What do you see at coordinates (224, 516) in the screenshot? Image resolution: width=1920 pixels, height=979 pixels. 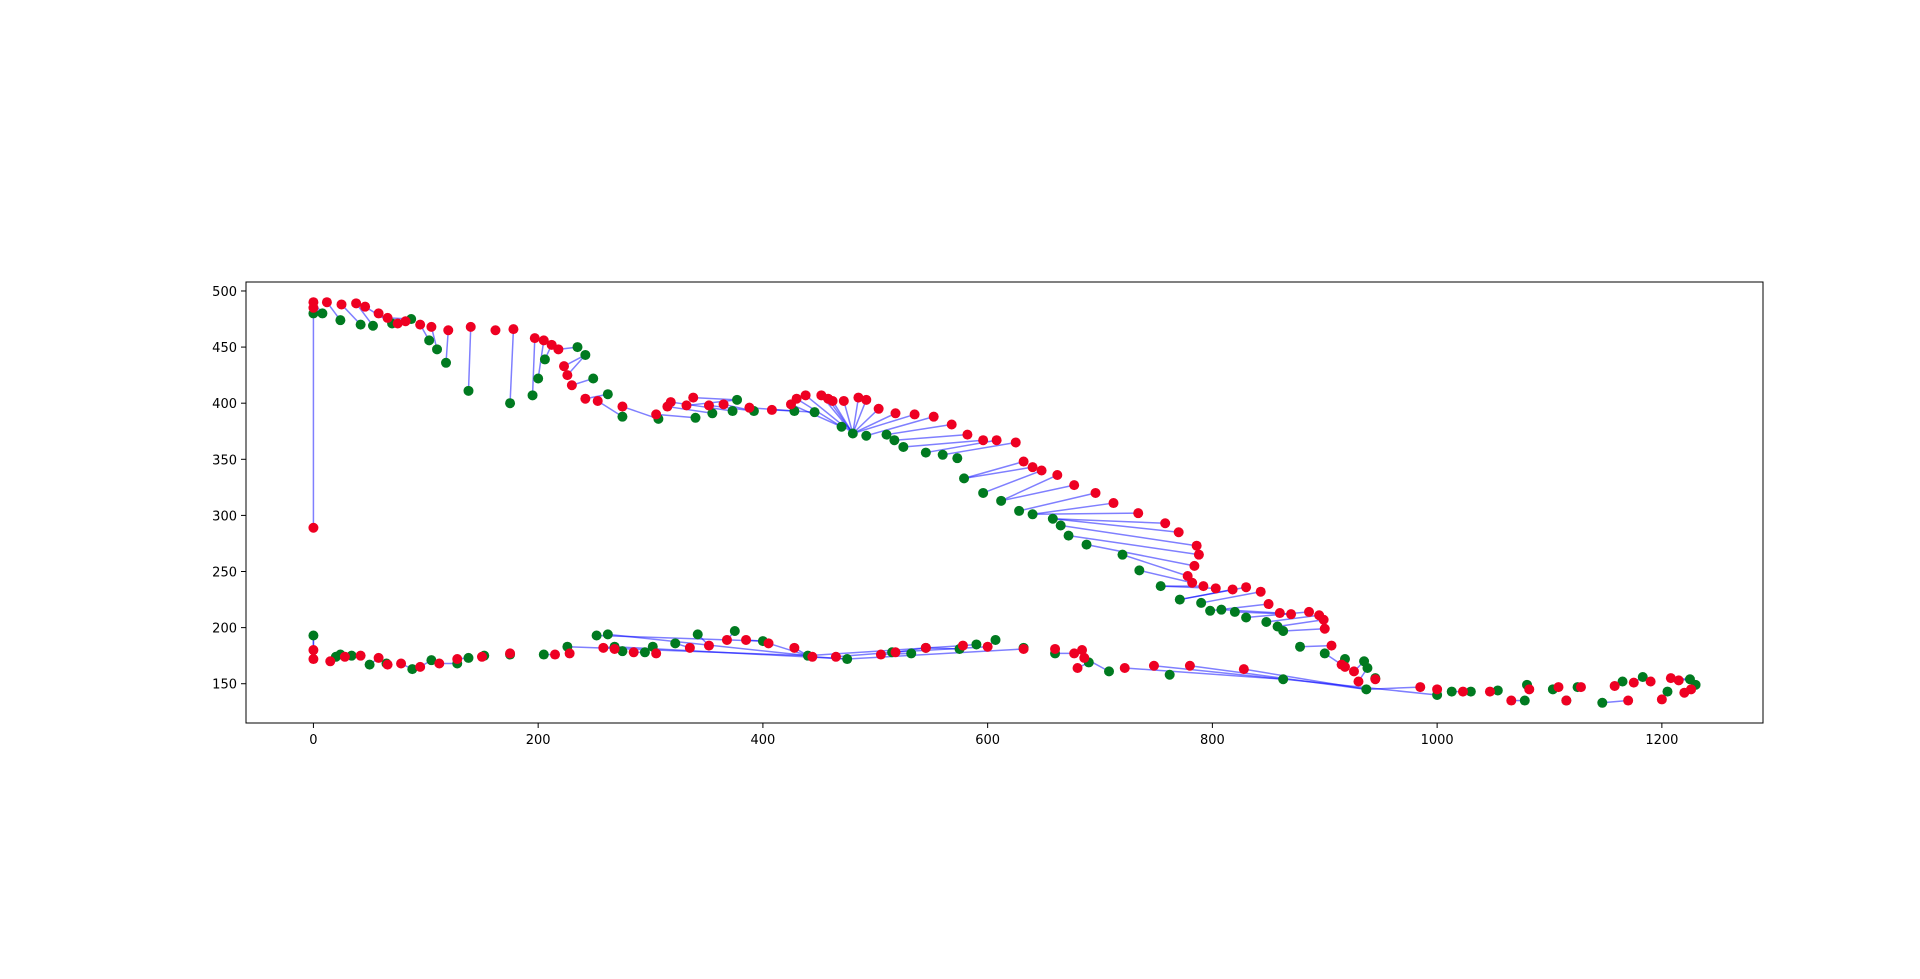 I see `y-tick-label: 300` at bounding box center [224, 516].